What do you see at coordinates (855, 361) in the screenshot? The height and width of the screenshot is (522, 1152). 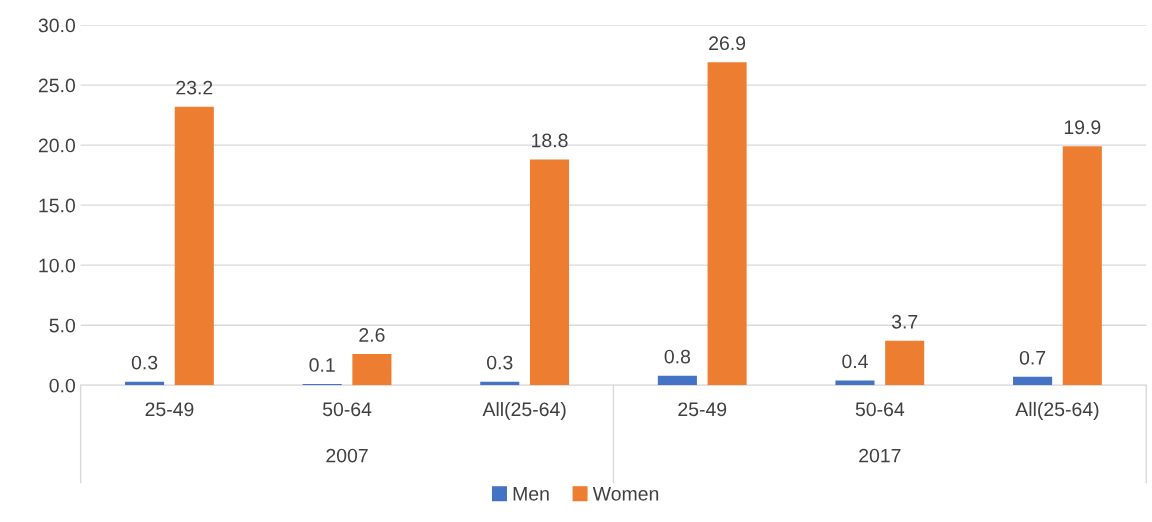 I see `data-label: 0.4` at bounding box center [855, 361].